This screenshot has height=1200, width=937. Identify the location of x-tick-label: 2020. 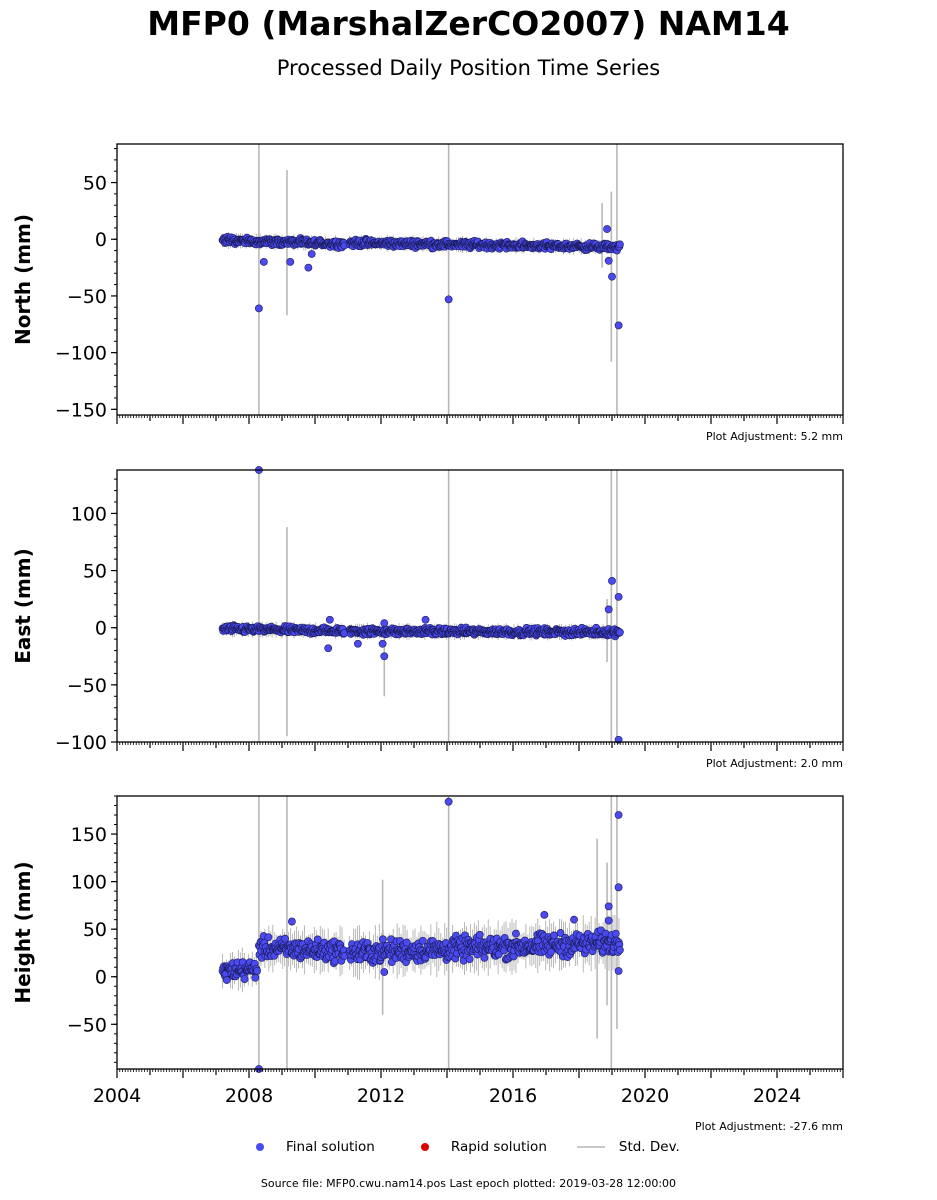
(645, 1096).